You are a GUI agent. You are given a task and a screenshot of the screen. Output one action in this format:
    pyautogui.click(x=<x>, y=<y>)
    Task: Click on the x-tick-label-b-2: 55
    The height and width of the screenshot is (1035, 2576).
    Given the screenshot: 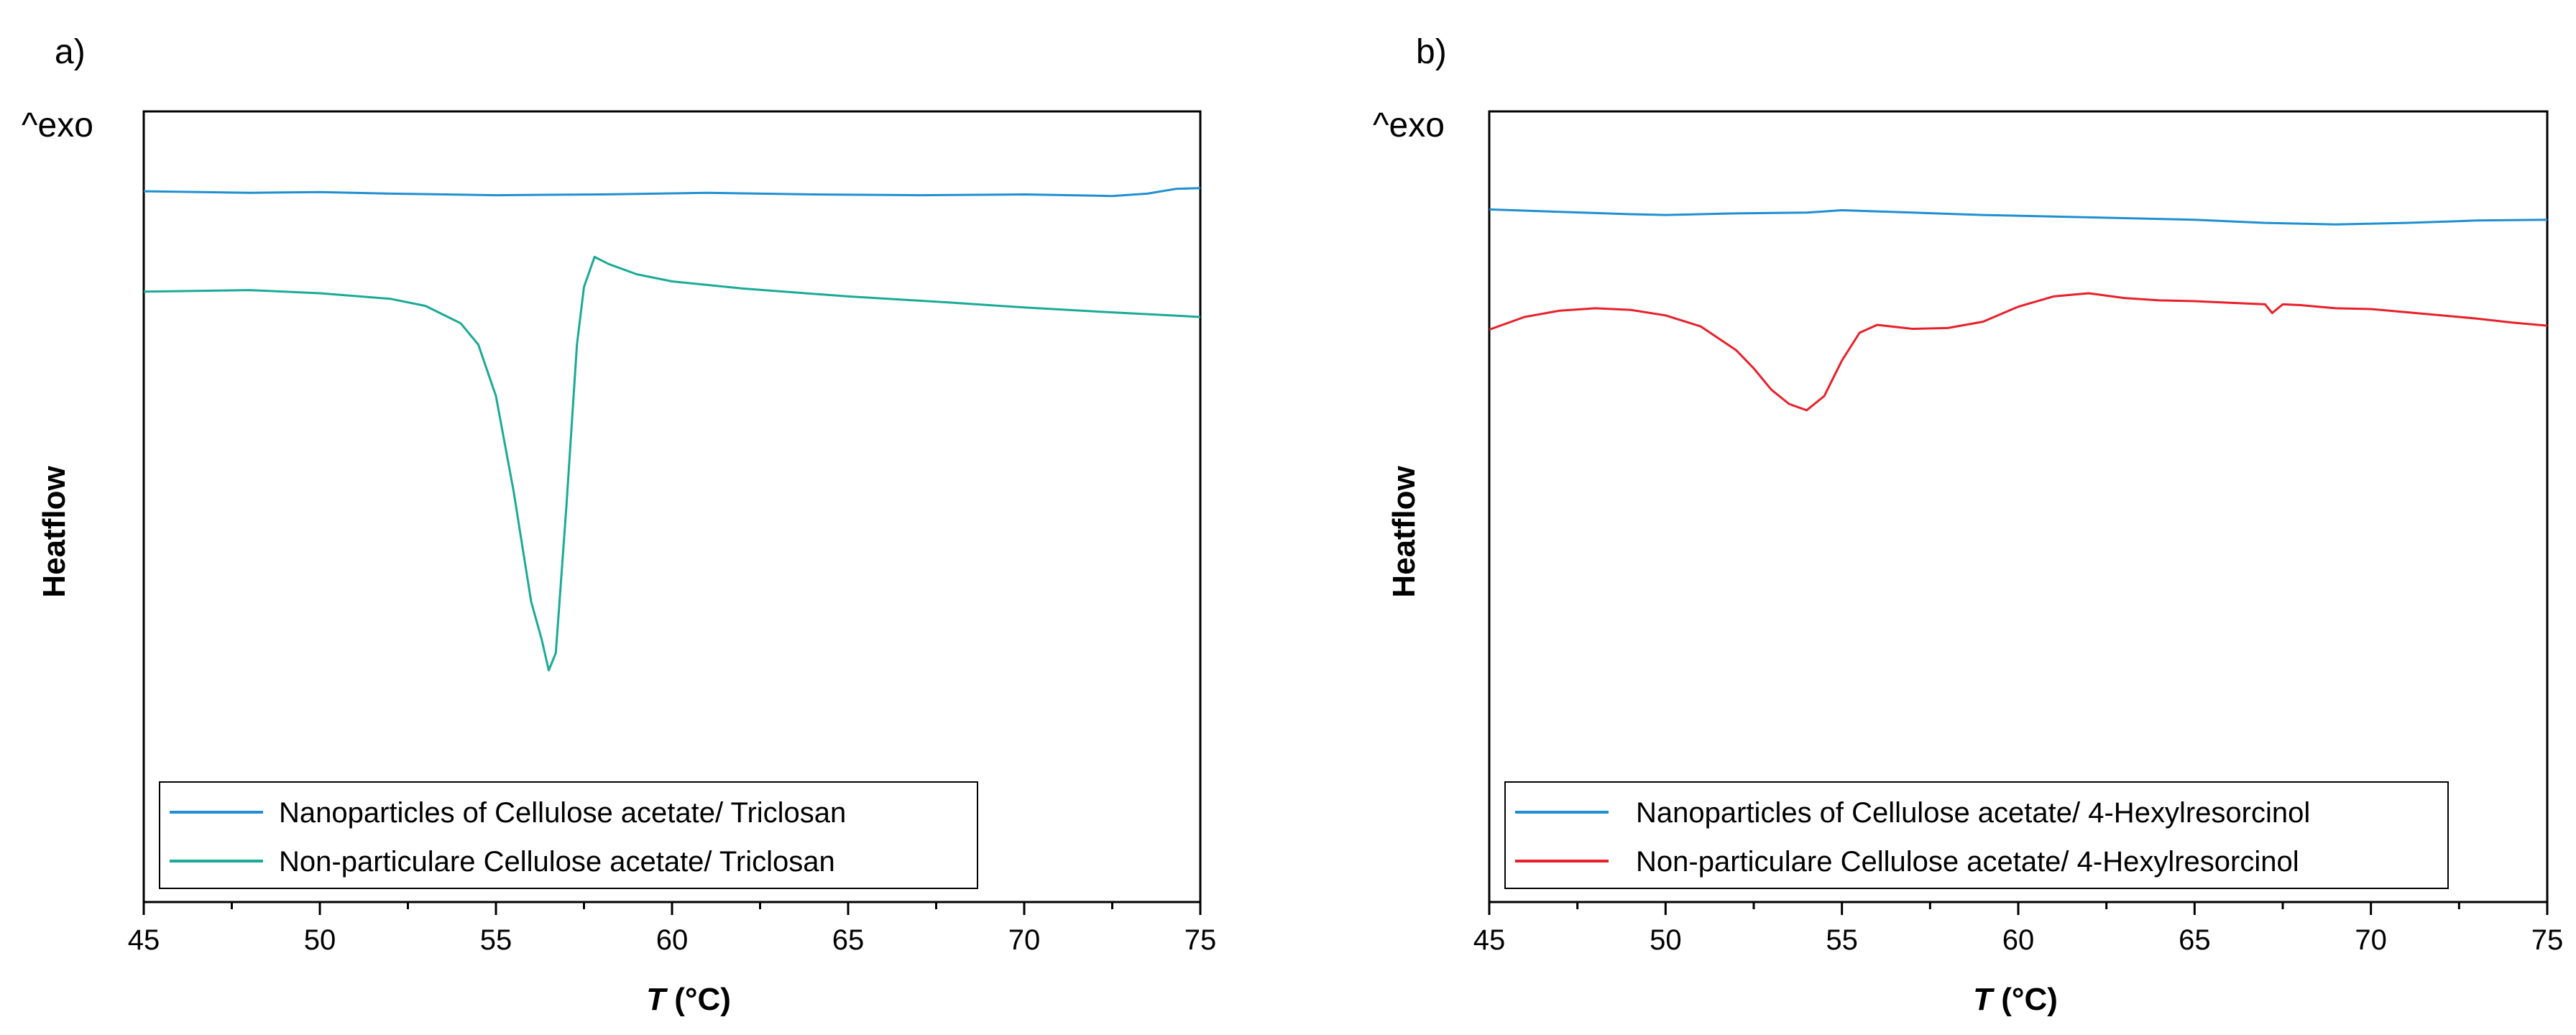 What is the action you would take?
    pyautogui.click(x=1842, y=940)
    